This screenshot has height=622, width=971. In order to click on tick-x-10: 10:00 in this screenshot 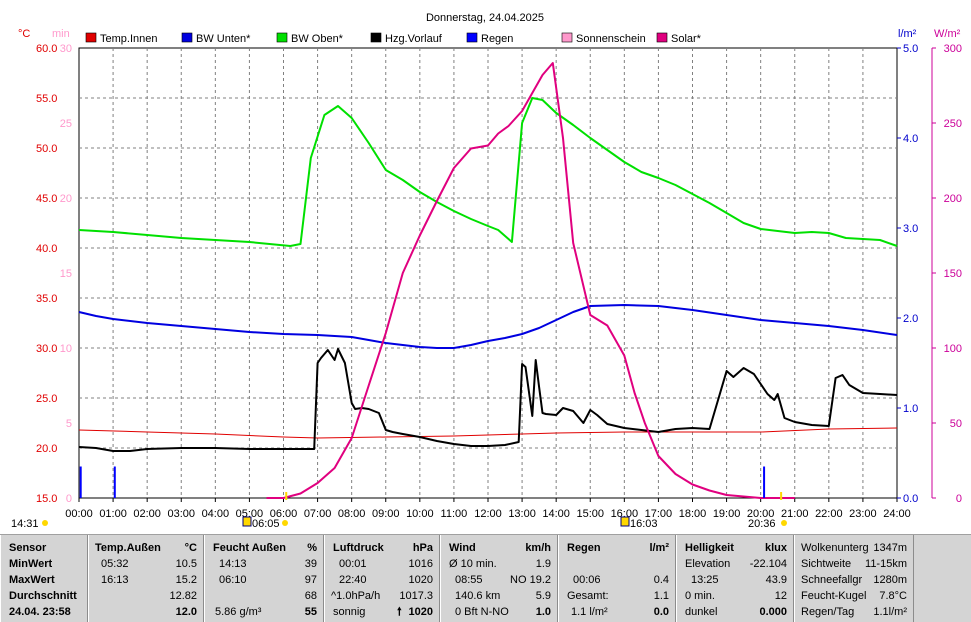, I will do `click(420, 514)`.